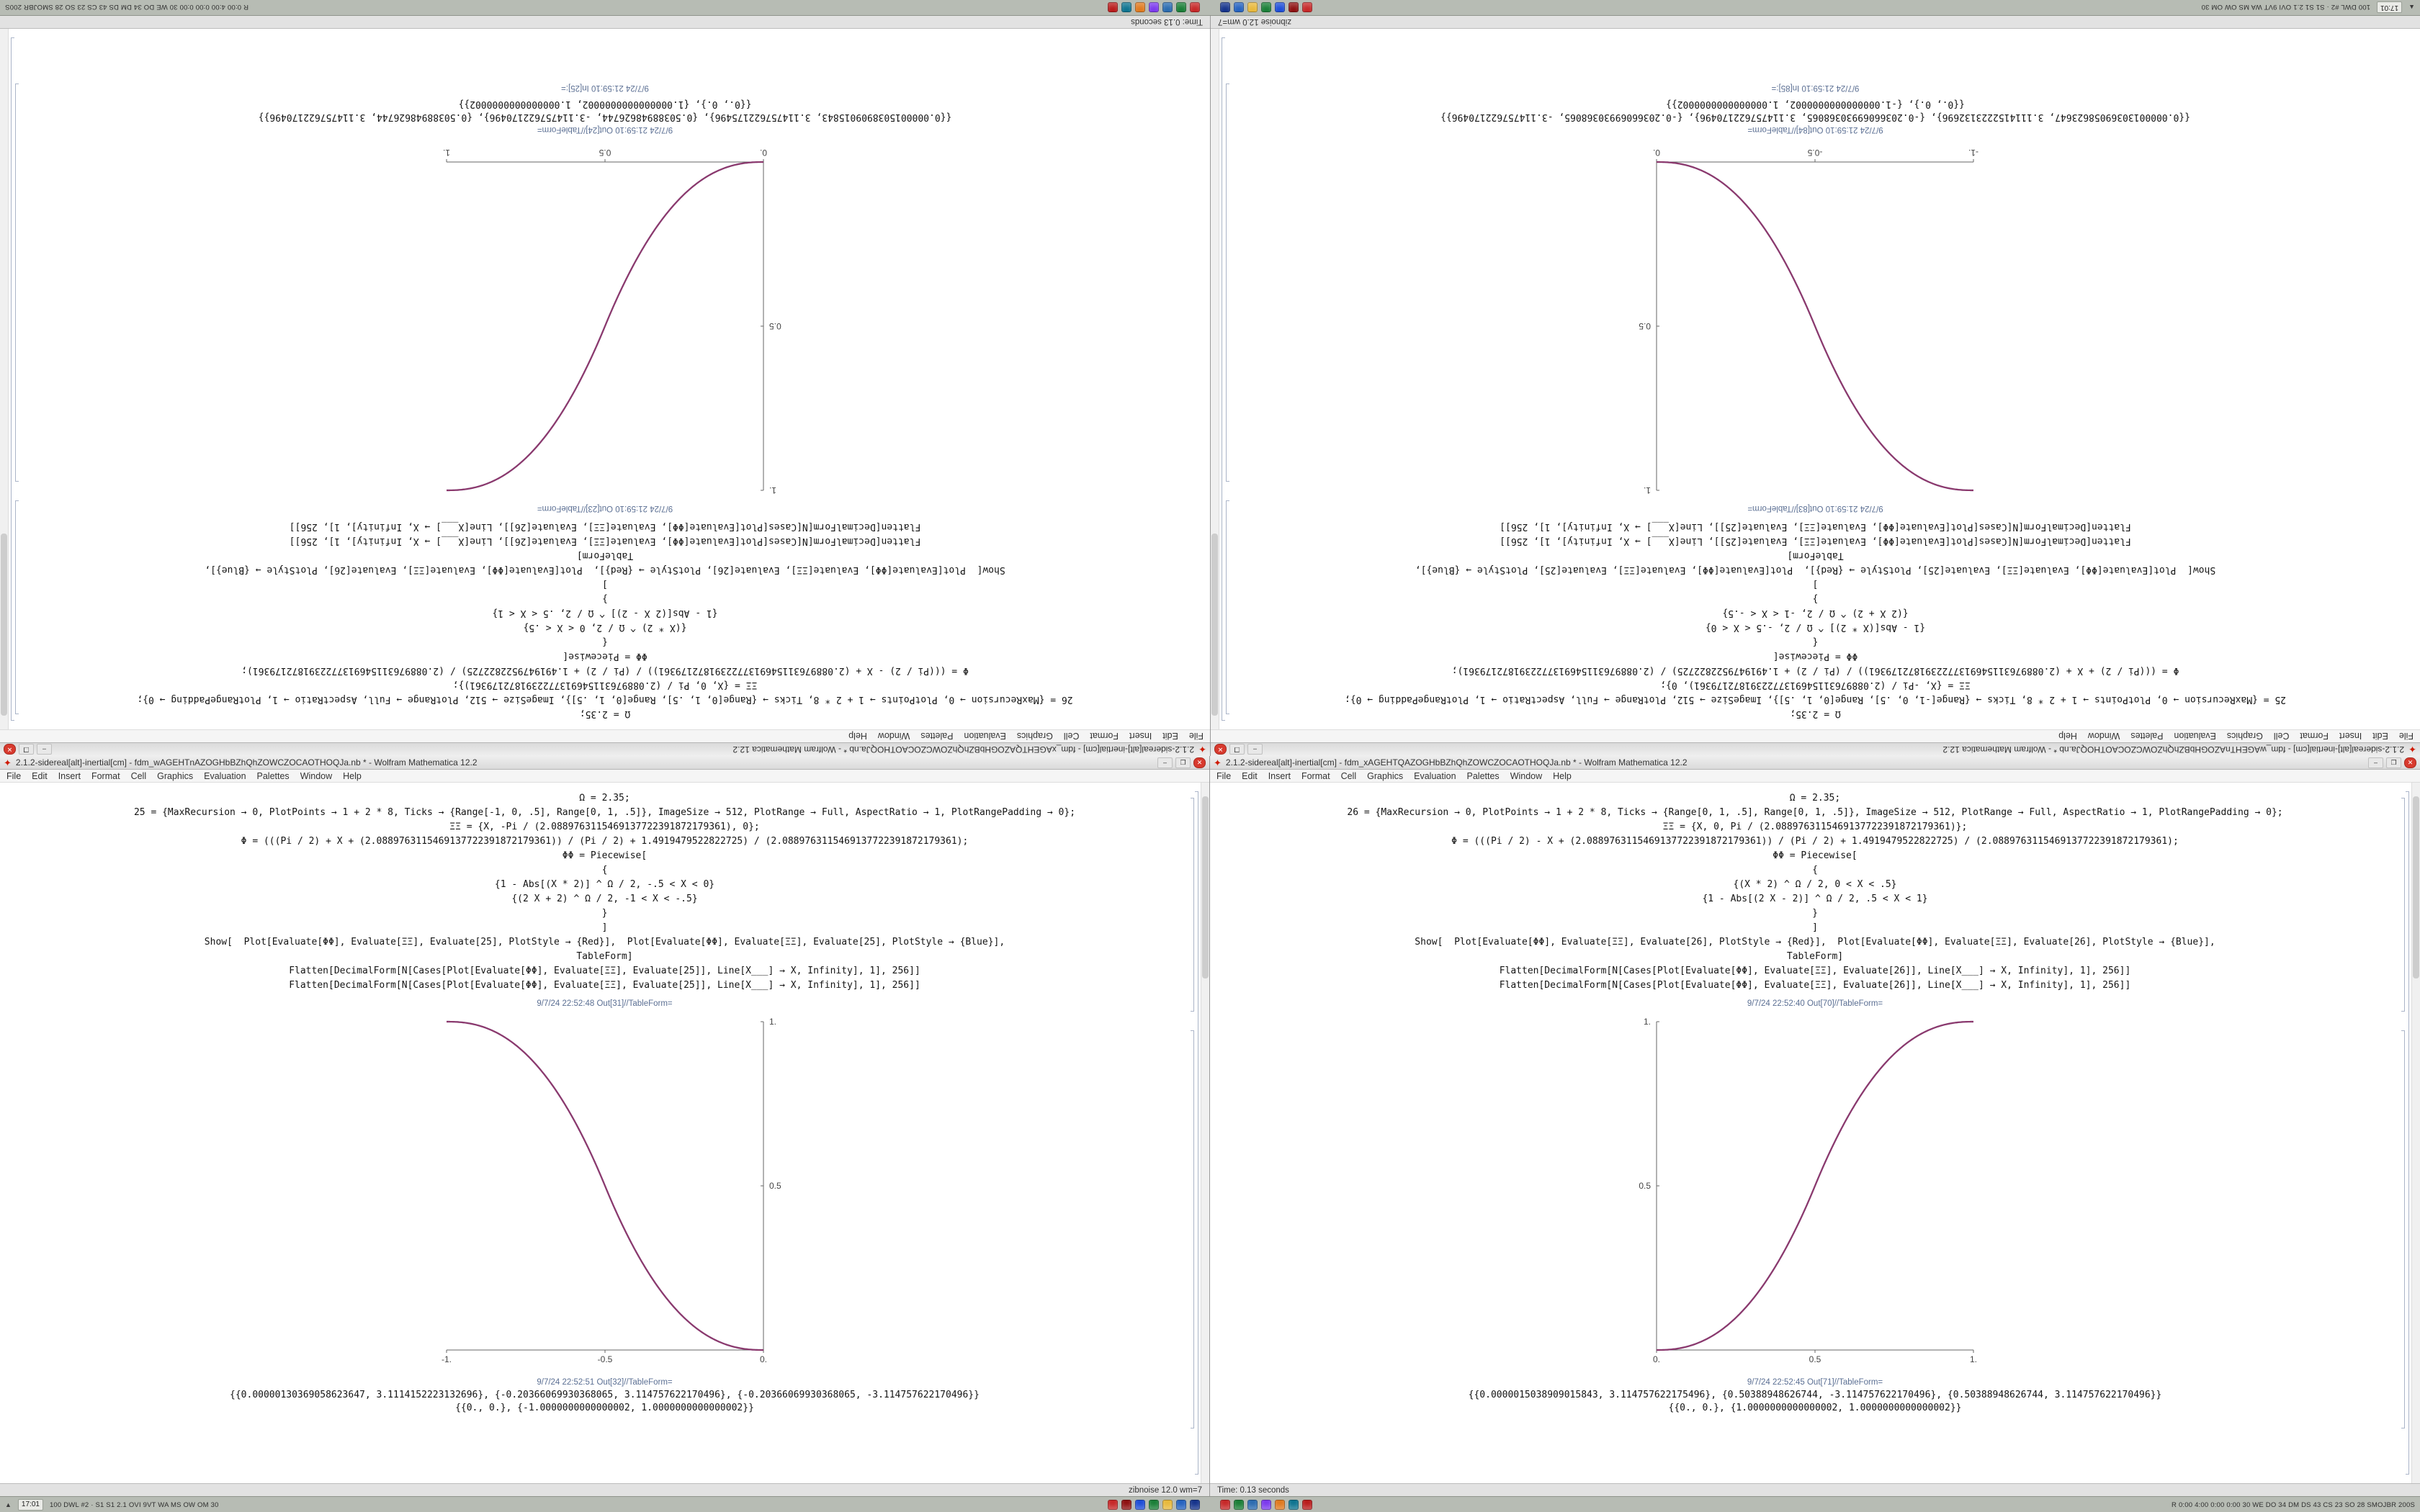 Image resolution: width=2420 pixels, height=1512 pixels. What do you see at coordinates (2350, 736) in the screenshot?
I see `menu-item: Insert` at bounding box center [2350, 736].